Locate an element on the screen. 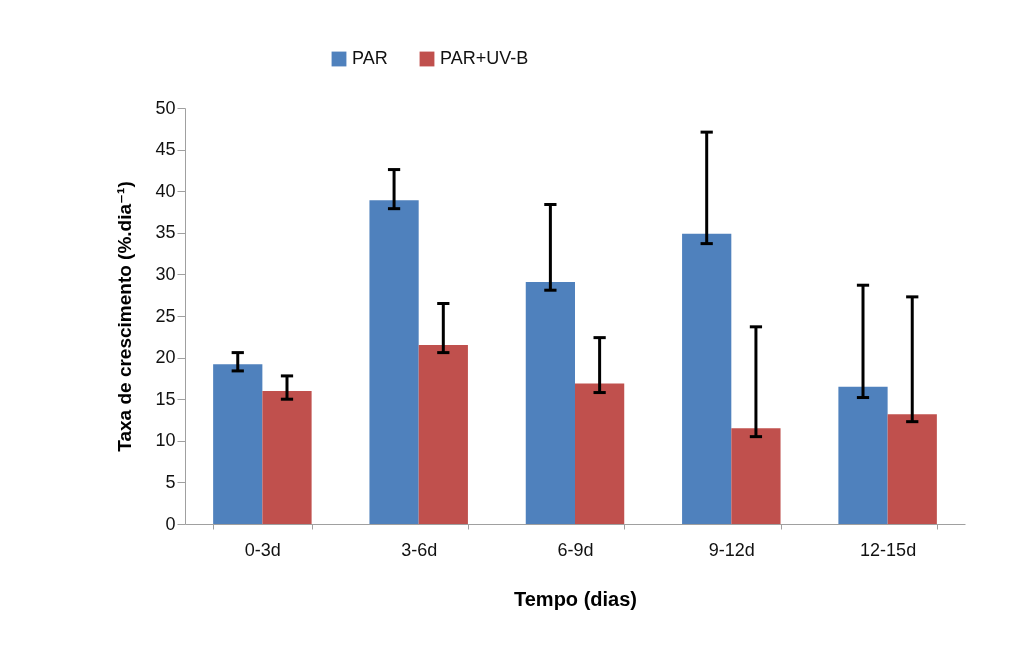 This screenshot has height=664, width=1014. x-tick-label: 12-15d is located at coordinates (888, 549).